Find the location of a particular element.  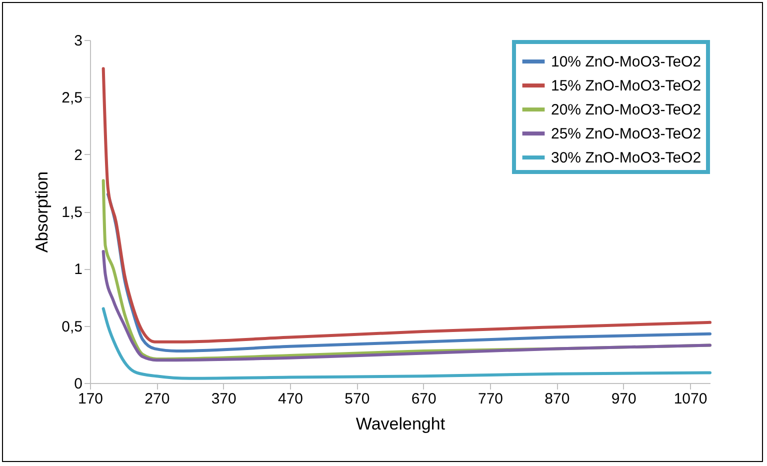

x-tick-label: 570 is located at coordinates (357, 399).